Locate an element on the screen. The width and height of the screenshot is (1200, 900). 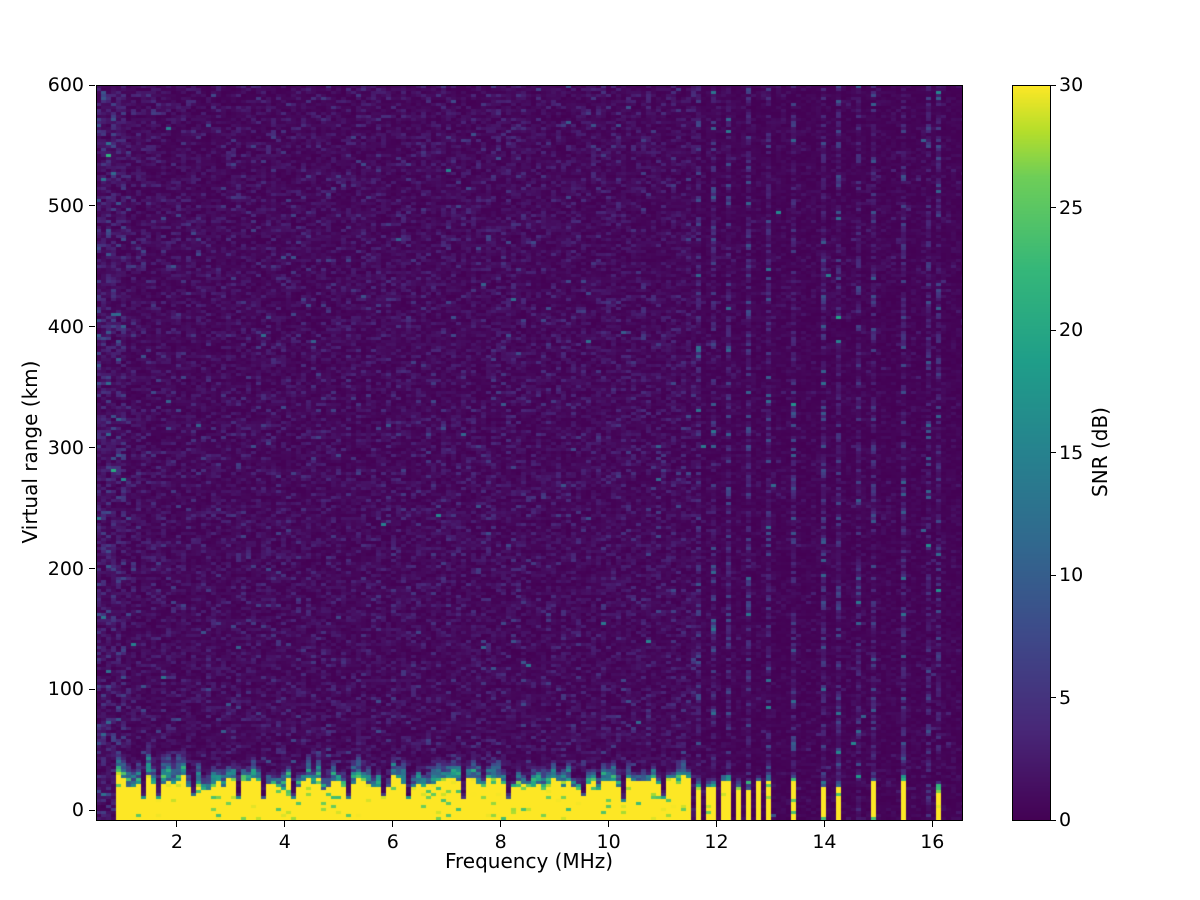
x-tick-label: 4 is located at coordinates (284, 842).